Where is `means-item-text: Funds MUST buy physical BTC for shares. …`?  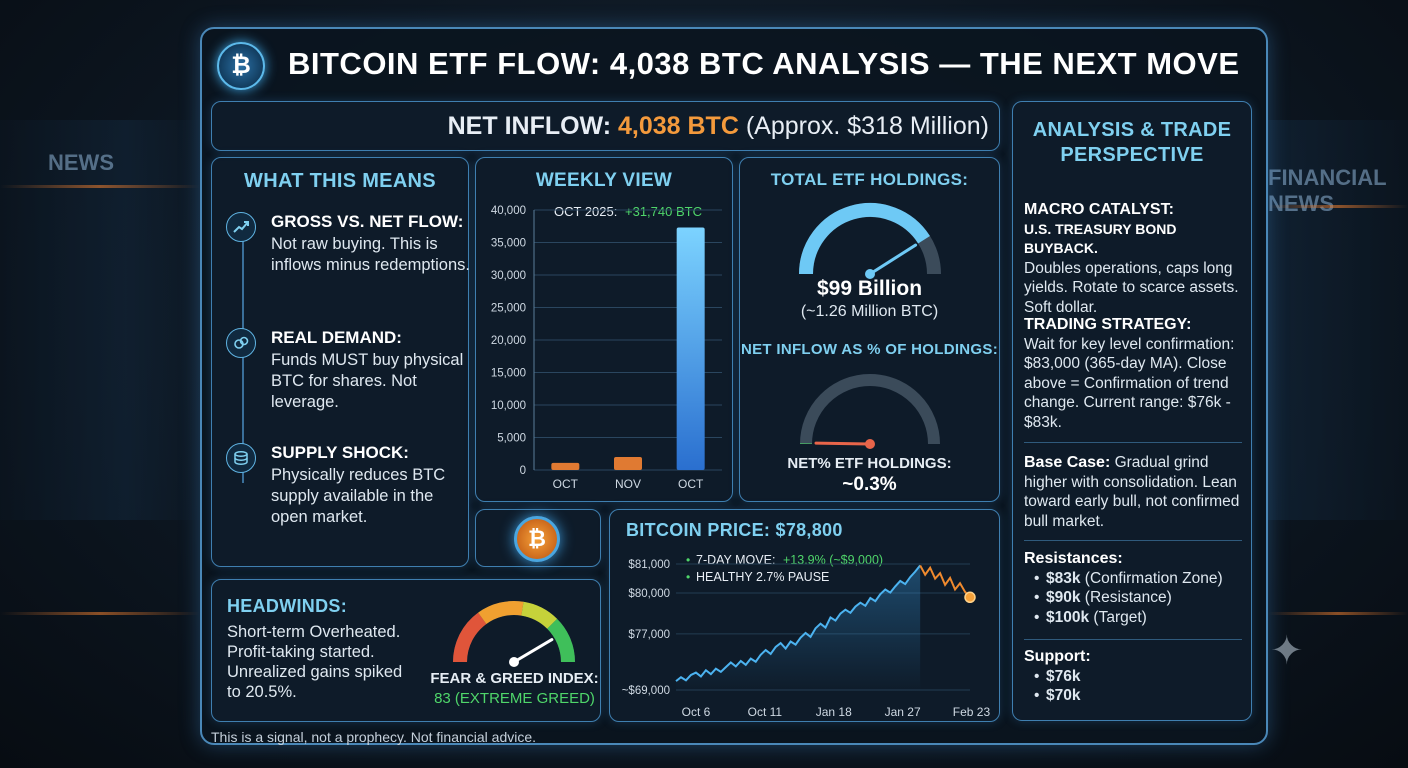
means-item-text: Funds MUST buy physical BTC for shares. … is located at coordinates (367, 381).